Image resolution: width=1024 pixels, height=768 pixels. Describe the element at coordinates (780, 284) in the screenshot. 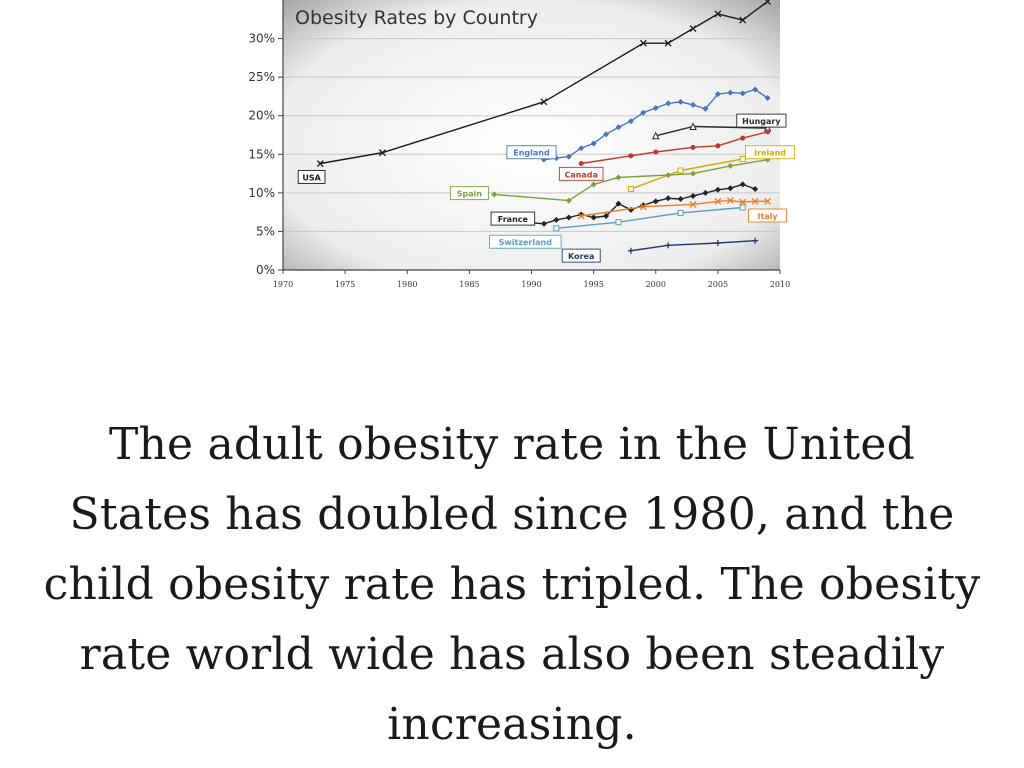

I see `x-tick-label-2010: 2010` at that location.